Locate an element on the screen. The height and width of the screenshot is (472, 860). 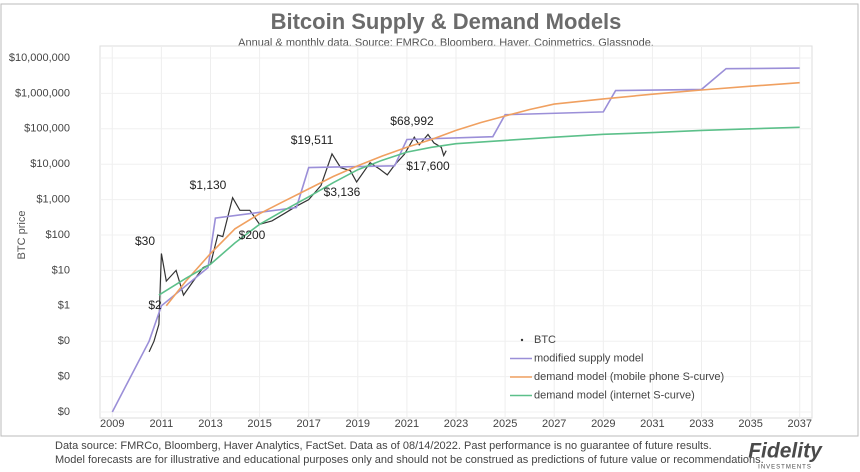
y-axis-label: BTC price is located at coordinates (22, 235).